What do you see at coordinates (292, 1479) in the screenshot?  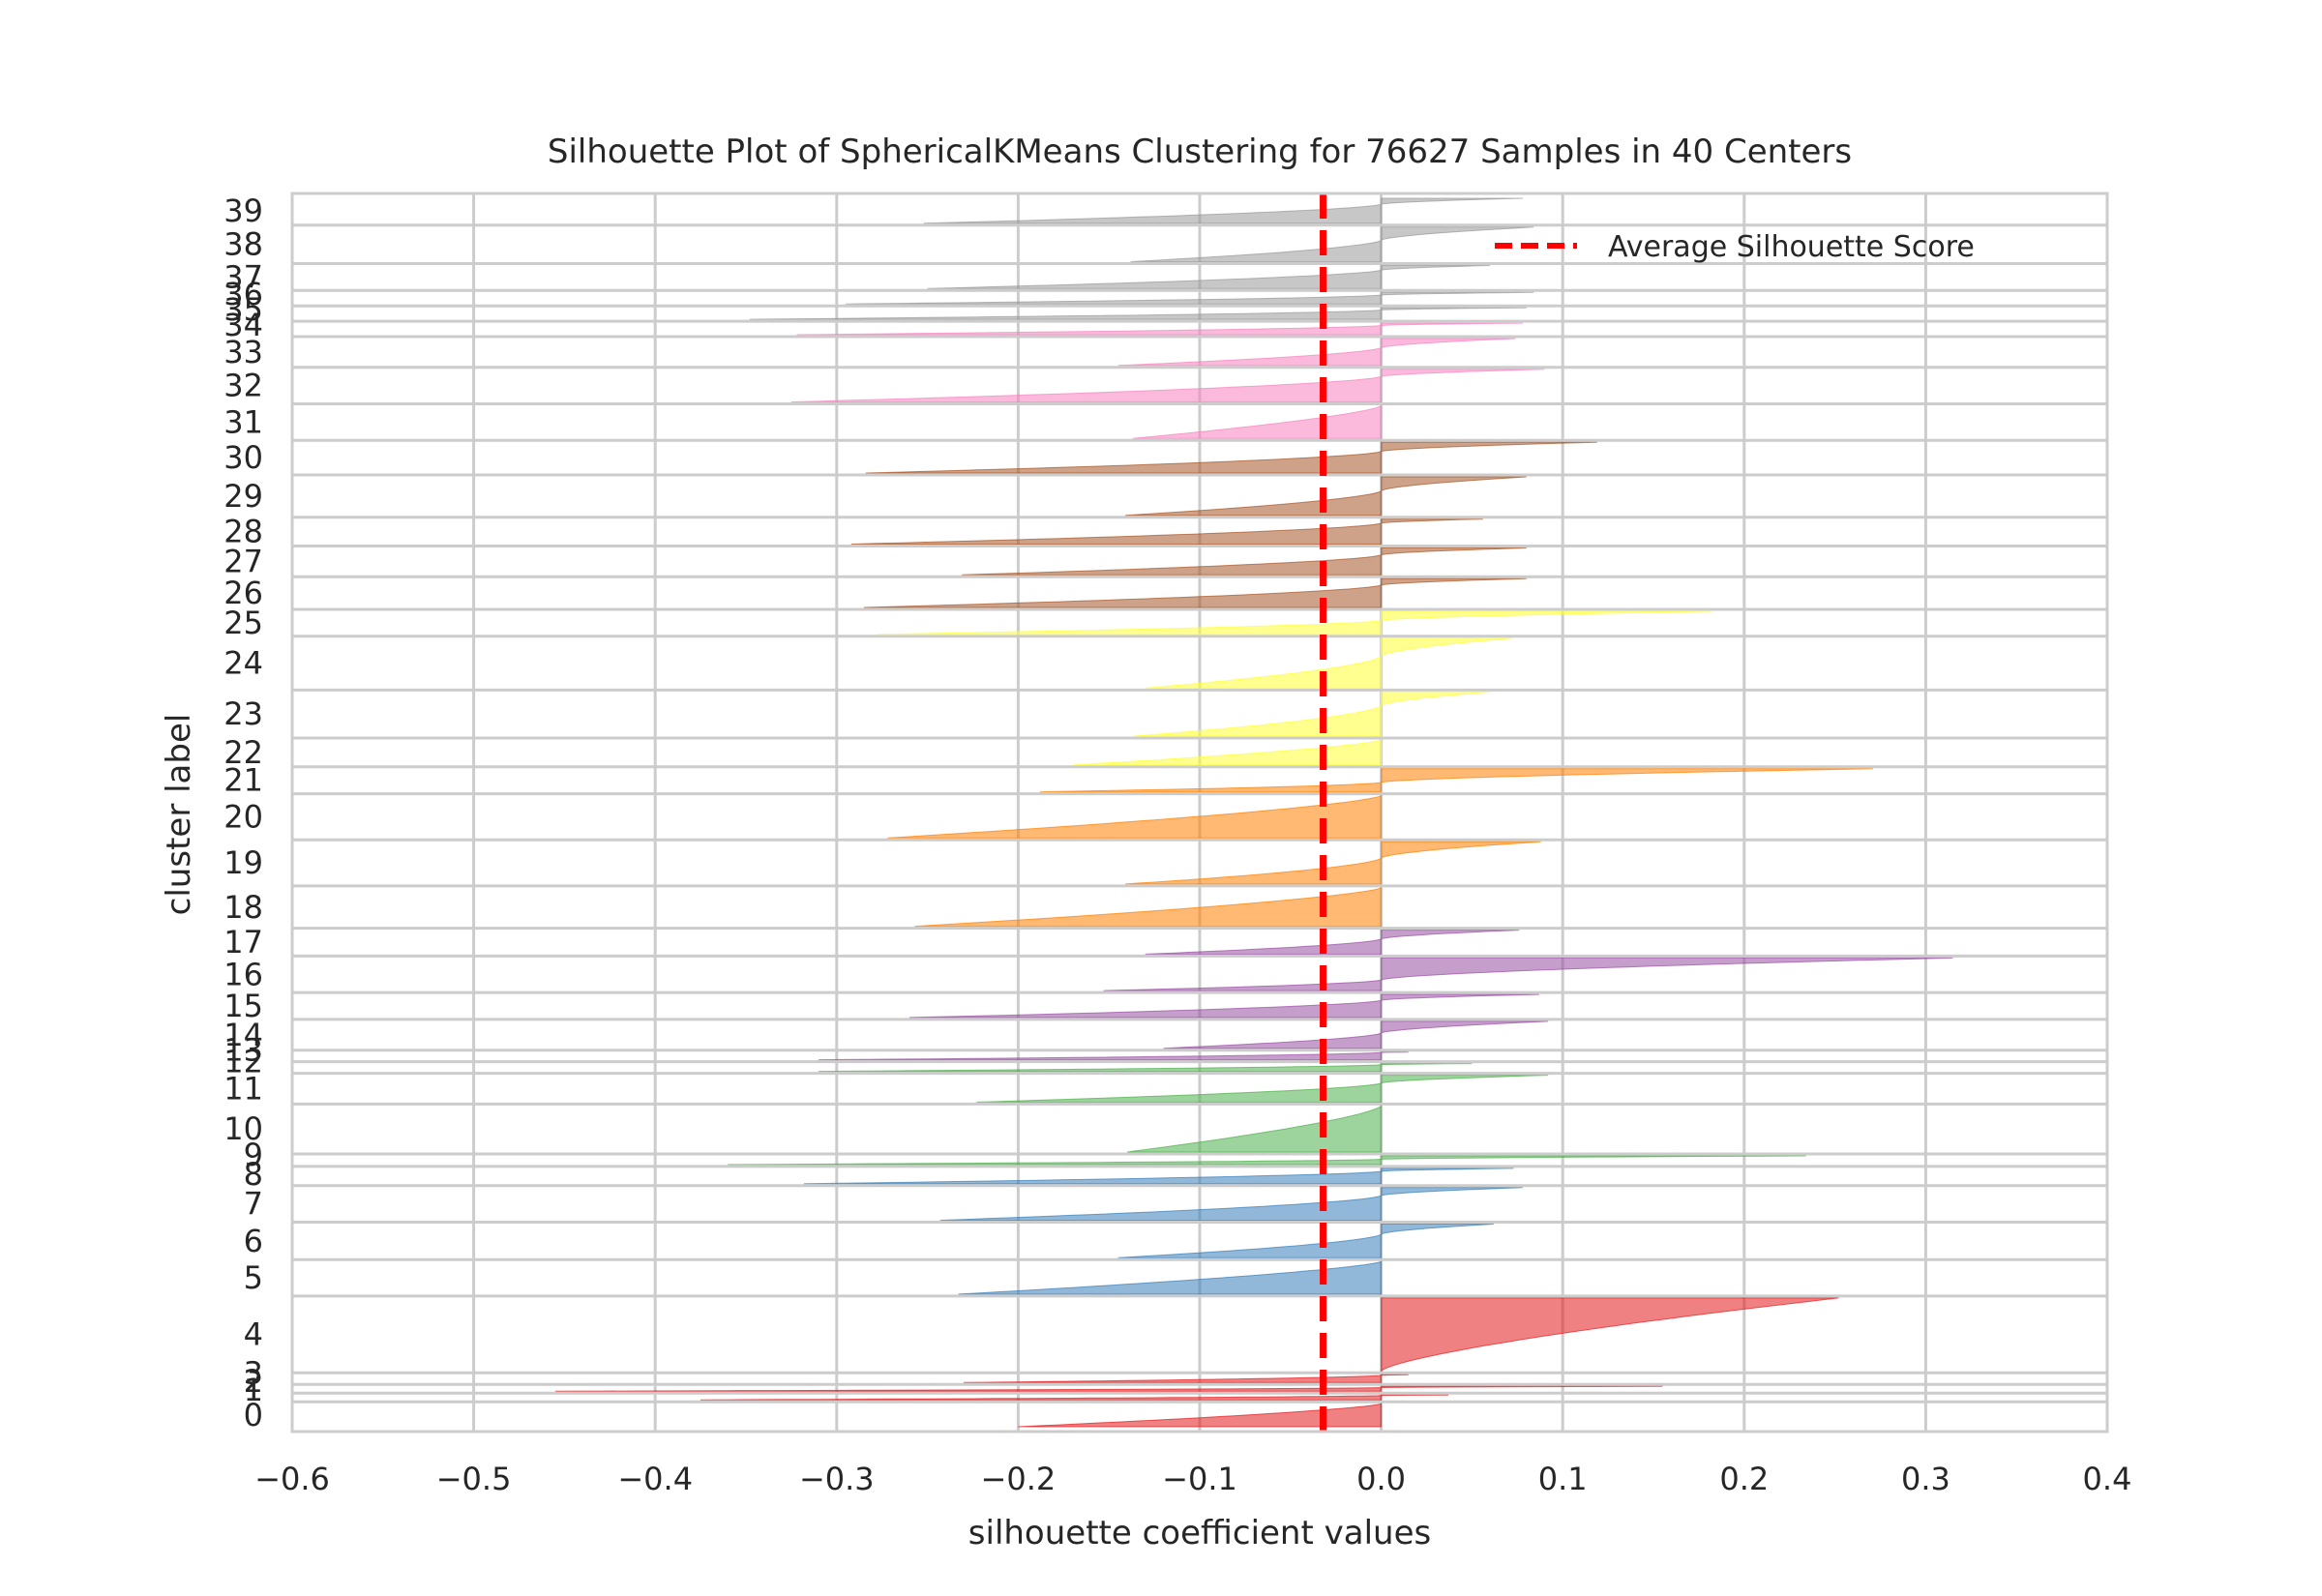 I see `x-tick-label: −0.6` at bounding box center [292, 1479].